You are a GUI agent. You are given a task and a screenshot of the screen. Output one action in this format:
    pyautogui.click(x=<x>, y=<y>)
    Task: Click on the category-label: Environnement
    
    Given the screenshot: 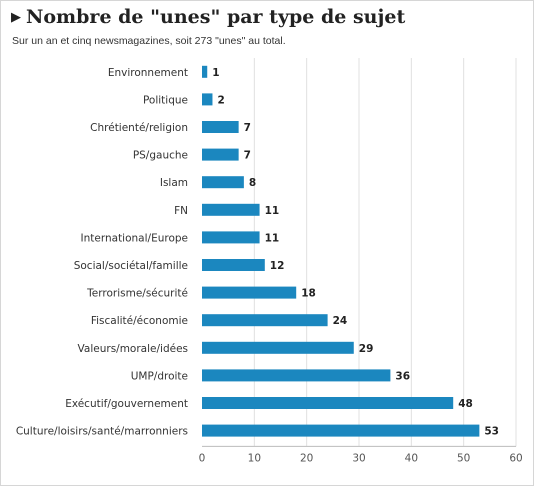 What is the action you would take?
    pyautogui.click(x=148, y=73)
    